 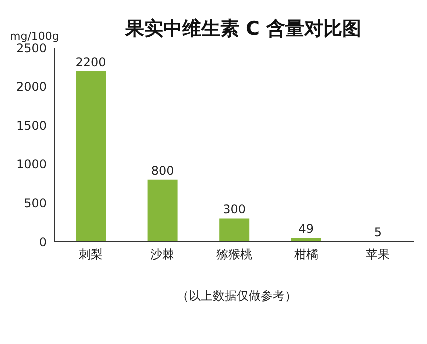 What do you see at coordinates (31, 165) in the screenshot?
I see `y-tick-label: 1000` at bounding box center [31, 165].